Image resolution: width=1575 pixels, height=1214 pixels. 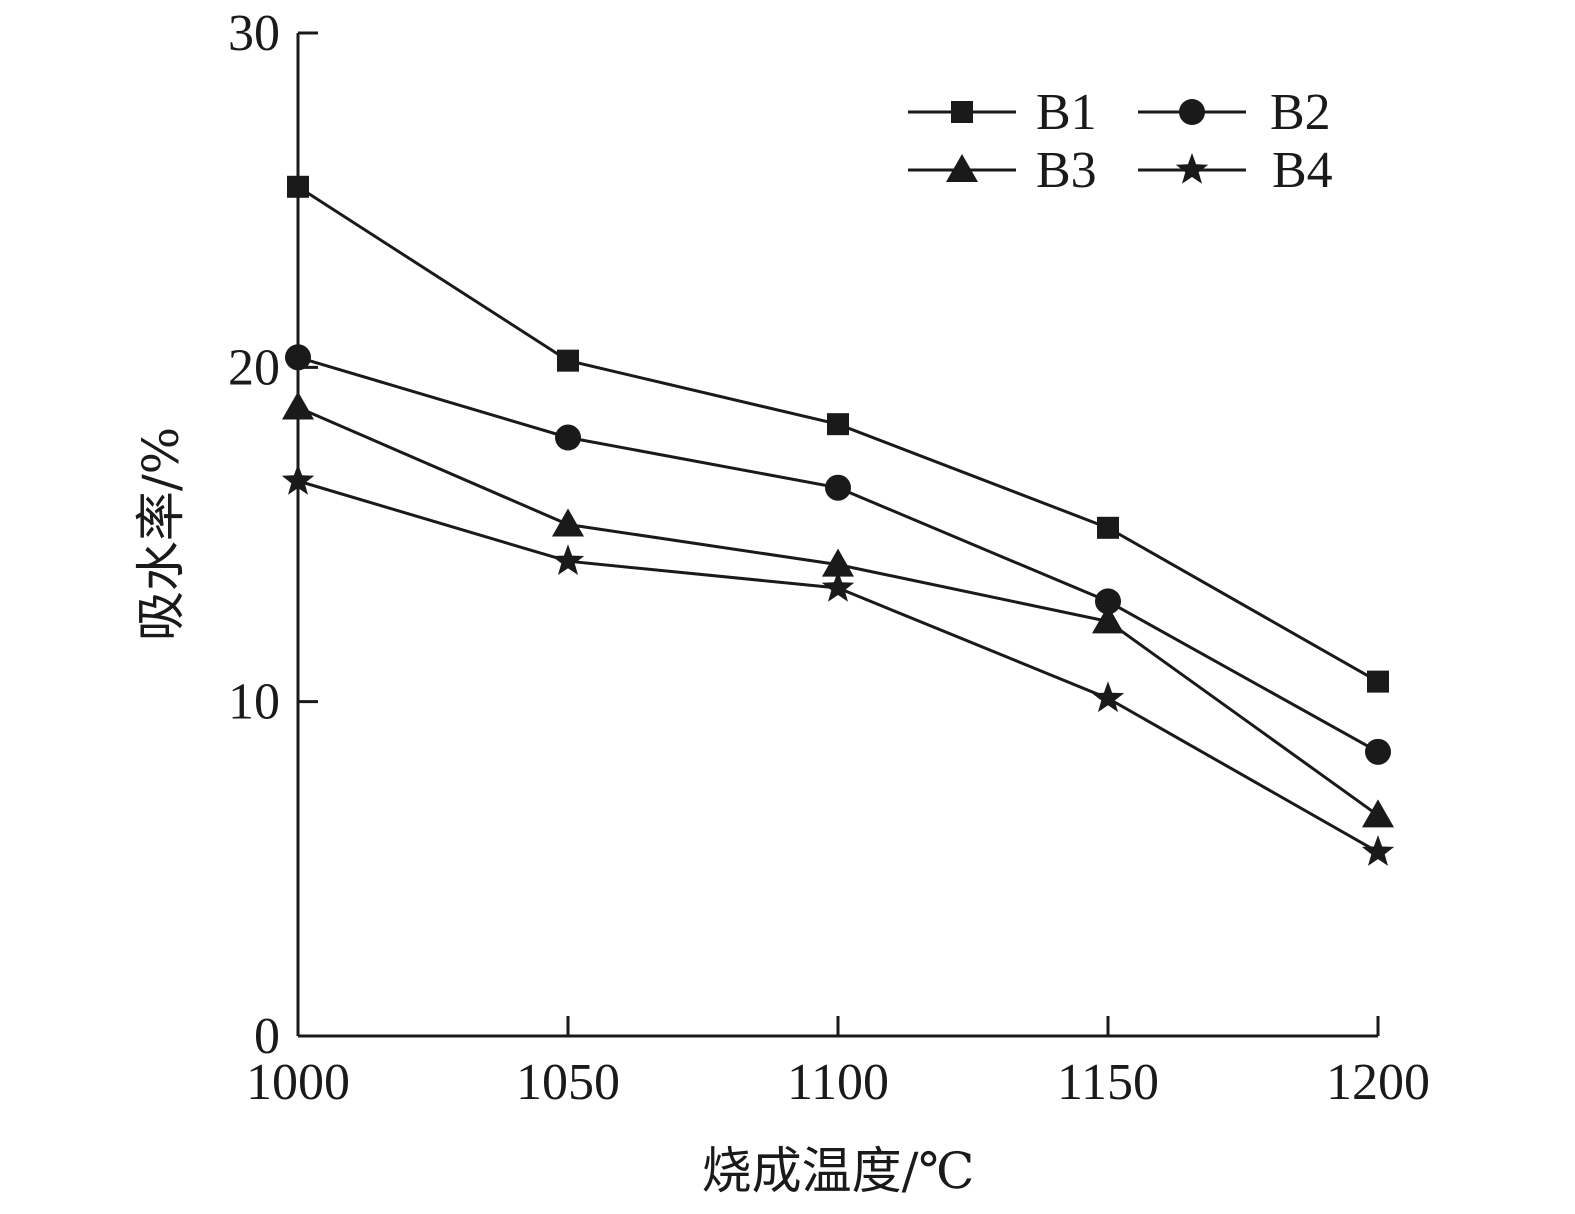 I want to click on legend-label: B2, so click(x=1300, y=112).